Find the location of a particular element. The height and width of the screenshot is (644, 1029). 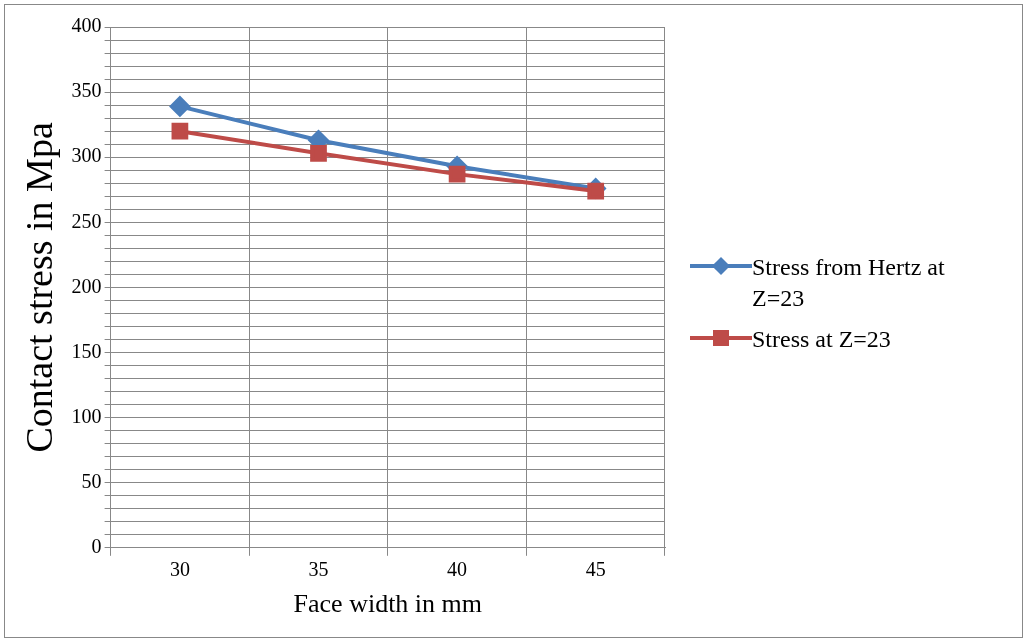

y-tick-label: 50 is located at coordinates (91, 480).